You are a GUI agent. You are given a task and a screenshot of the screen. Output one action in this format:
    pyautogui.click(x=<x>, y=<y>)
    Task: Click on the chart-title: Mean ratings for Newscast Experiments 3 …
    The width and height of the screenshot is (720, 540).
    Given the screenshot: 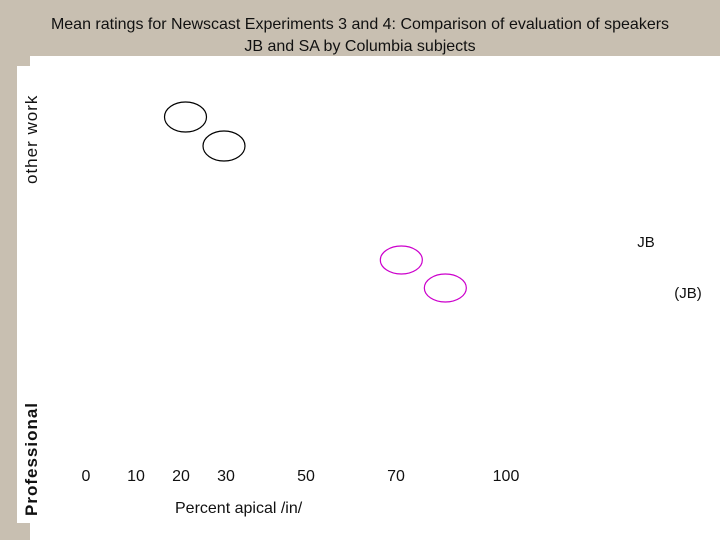 What is the action you would take?
    pyautogui.click(x=360, y=35)
    